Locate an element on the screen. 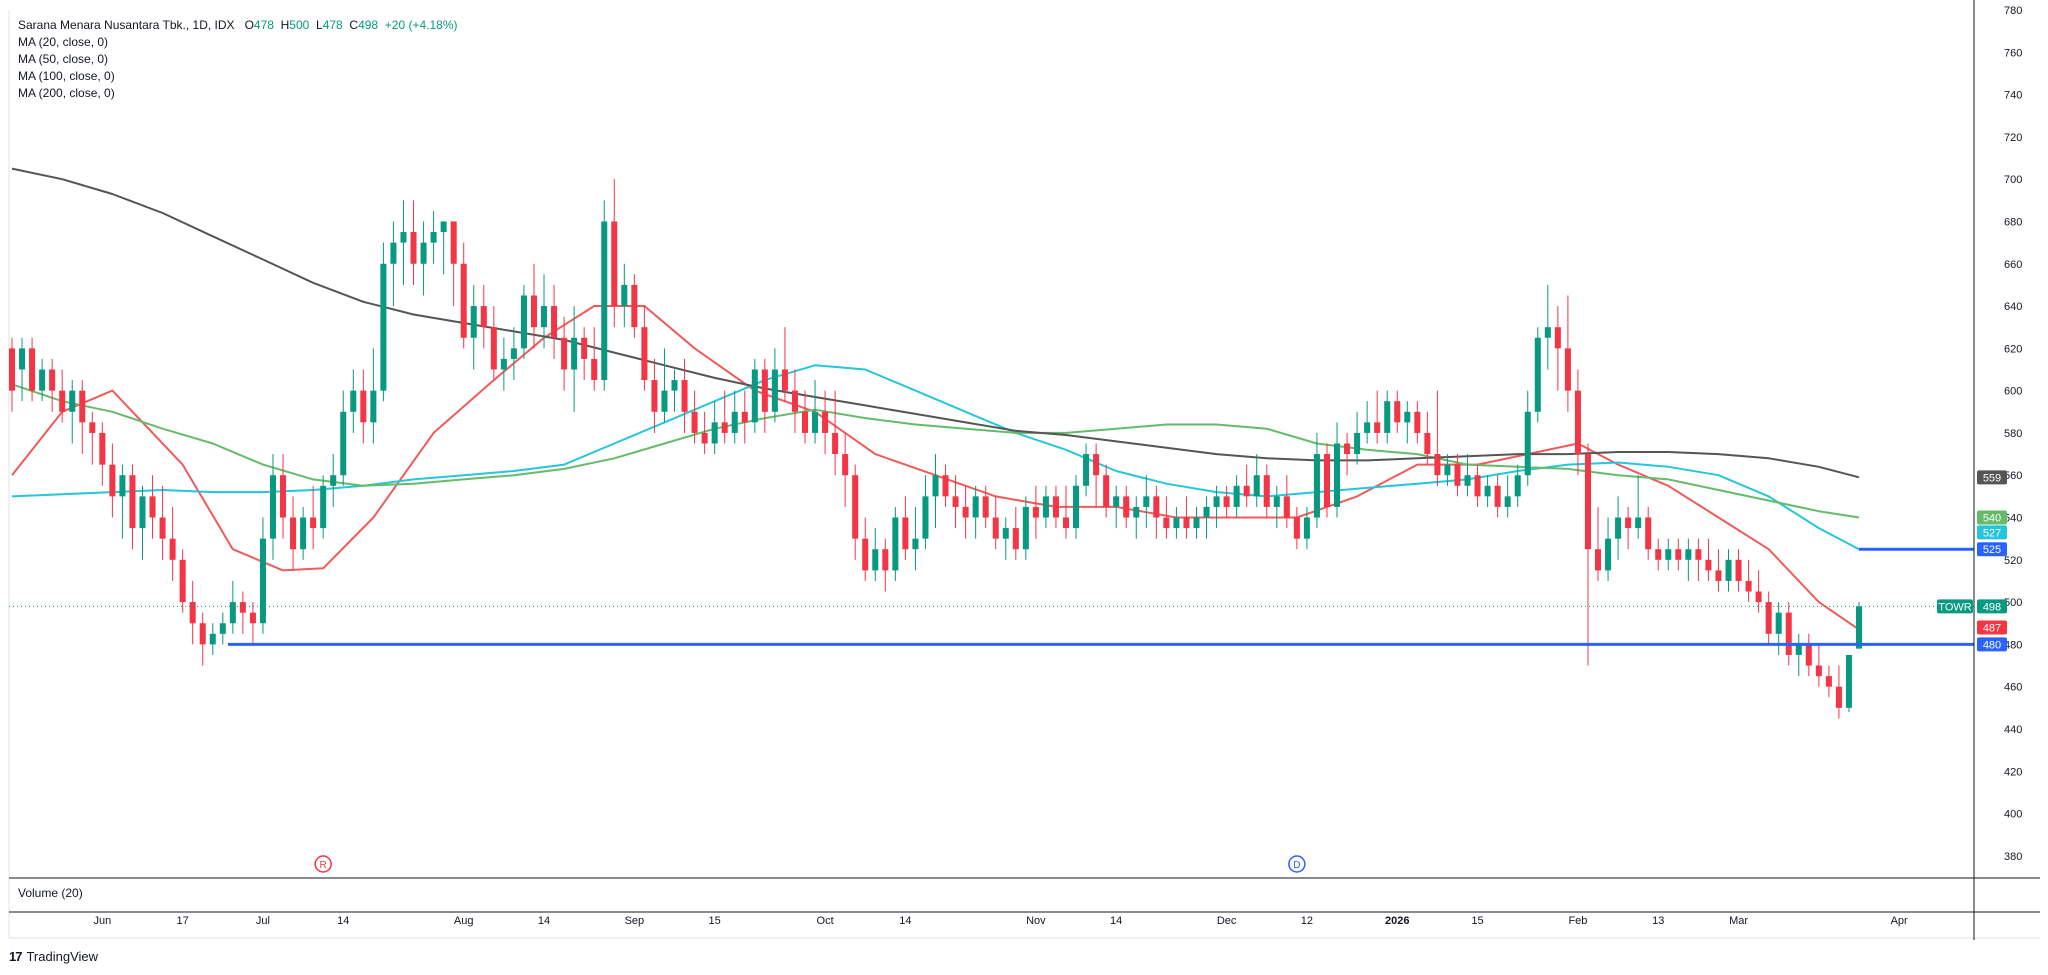 The height and width of the screenshot is (975, 2048). legend-indicator-ma100: MA (100, close, 0) is located at coordinates (66, 76).